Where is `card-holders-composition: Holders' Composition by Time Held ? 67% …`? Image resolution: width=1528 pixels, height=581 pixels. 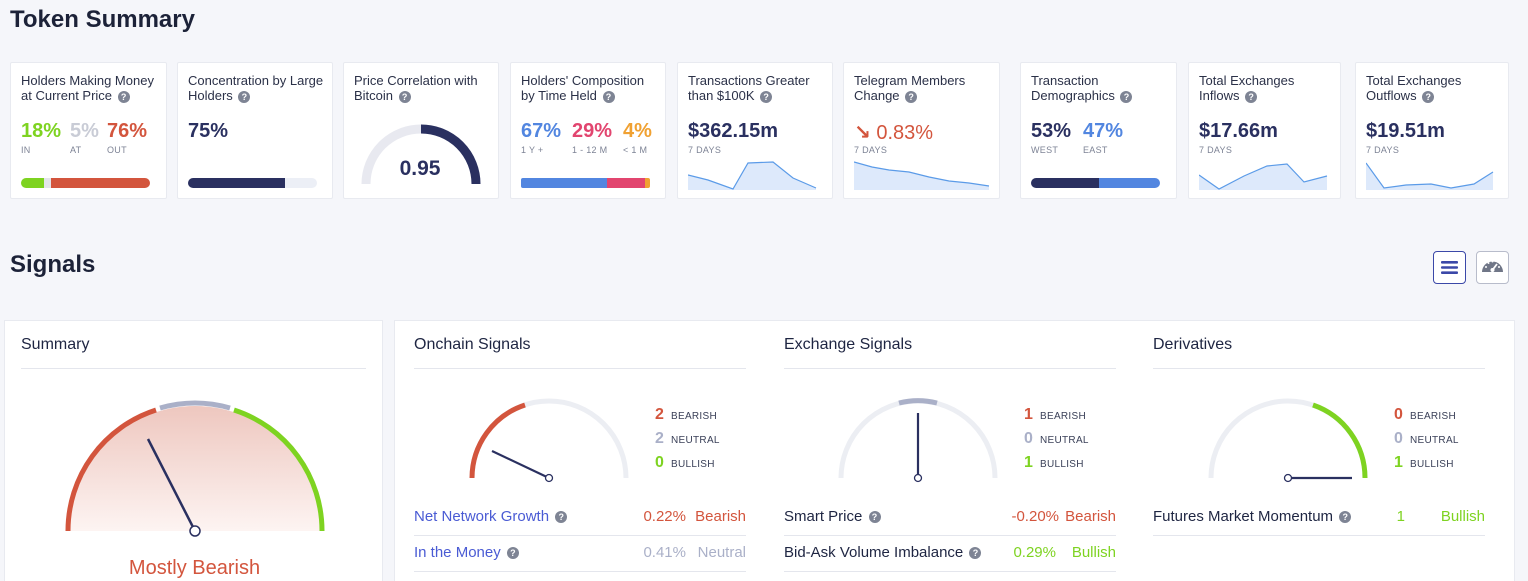 card-holders-composition: Holders' Composition by Time Held ? 67% … is located at coordinates (588, 130).